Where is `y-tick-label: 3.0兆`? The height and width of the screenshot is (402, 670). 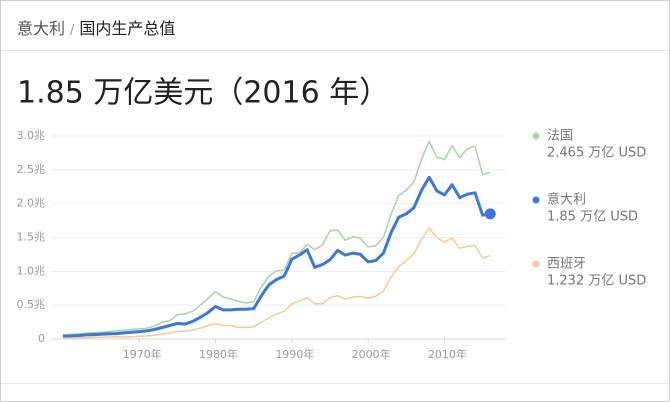 y-tick-label: 3.0兆 is located at coordinates (31, 135).